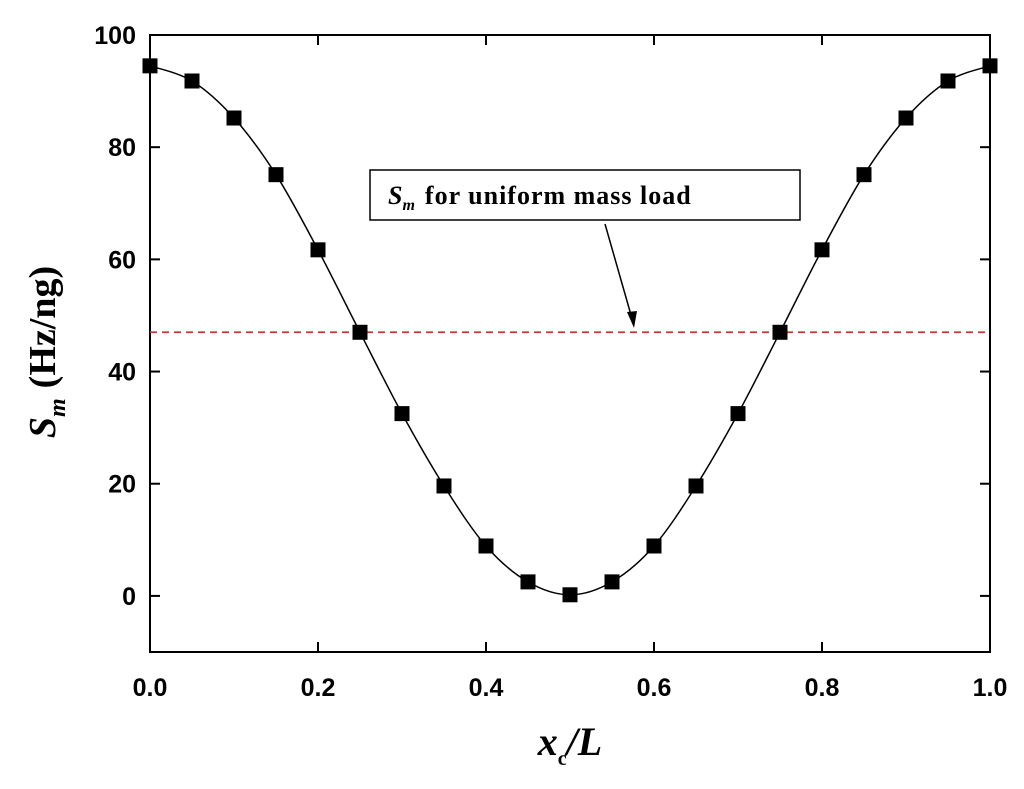  What do you see at coordinates (822, 688) in the screenshot?
I see `x-tick-label: 0.8` at bounding box center [822, 688].